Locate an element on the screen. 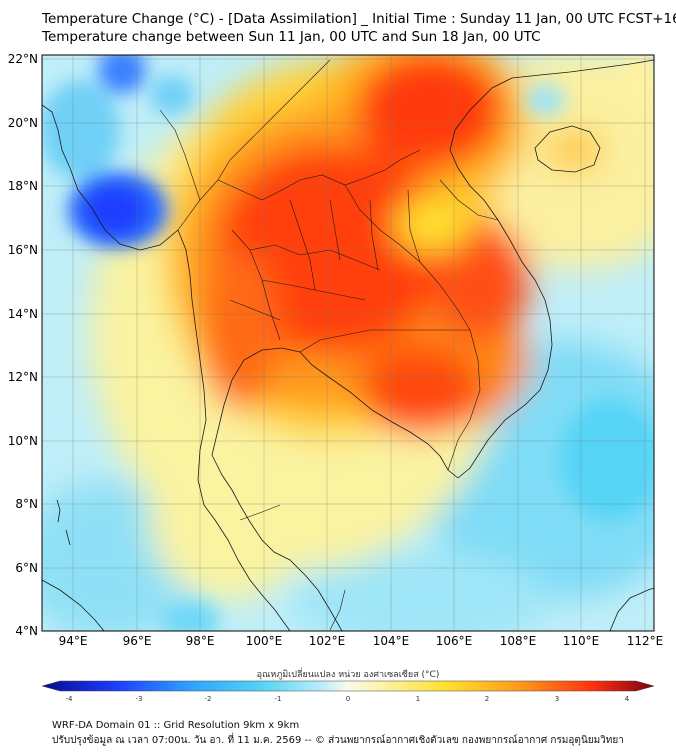 The height and width of the screenshot is (756, 676). lat-label: 22°N is located at coordinates (23, 59).